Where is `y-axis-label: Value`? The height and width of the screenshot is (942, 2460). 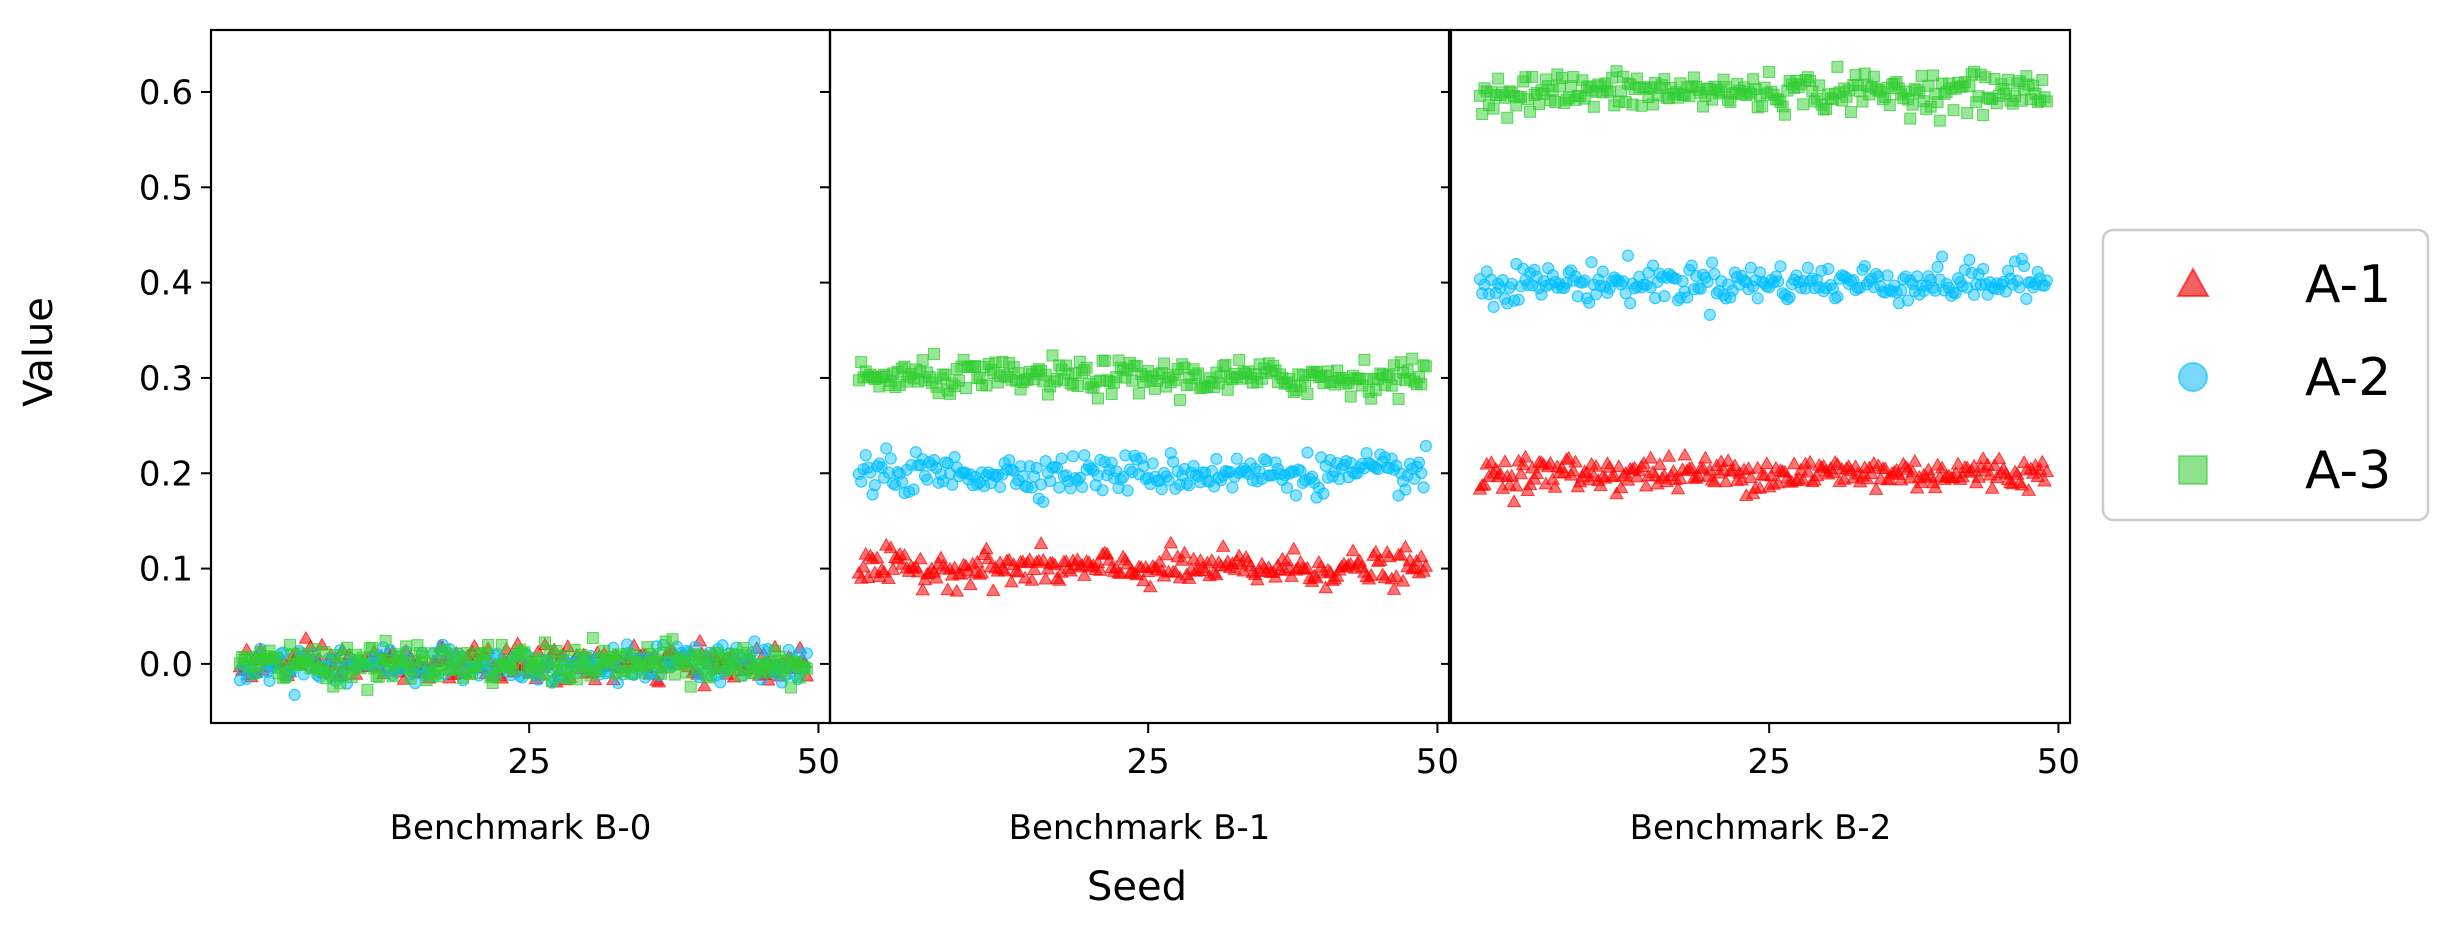
y-axis-label: Value is located at coordinates (39, 352).